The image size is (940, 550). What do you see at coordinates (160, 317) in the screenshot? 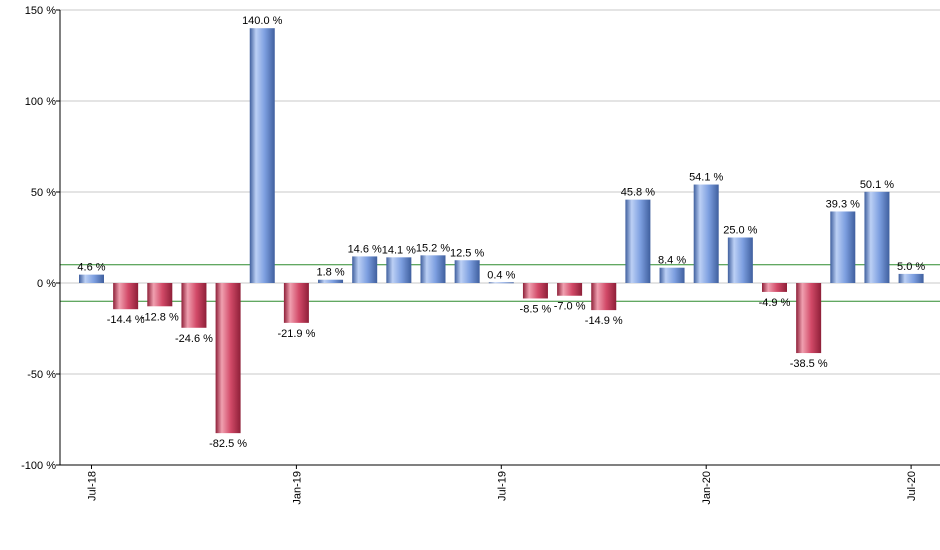
I see `data-label: -12.8 %` at bounding box center [160, 317].